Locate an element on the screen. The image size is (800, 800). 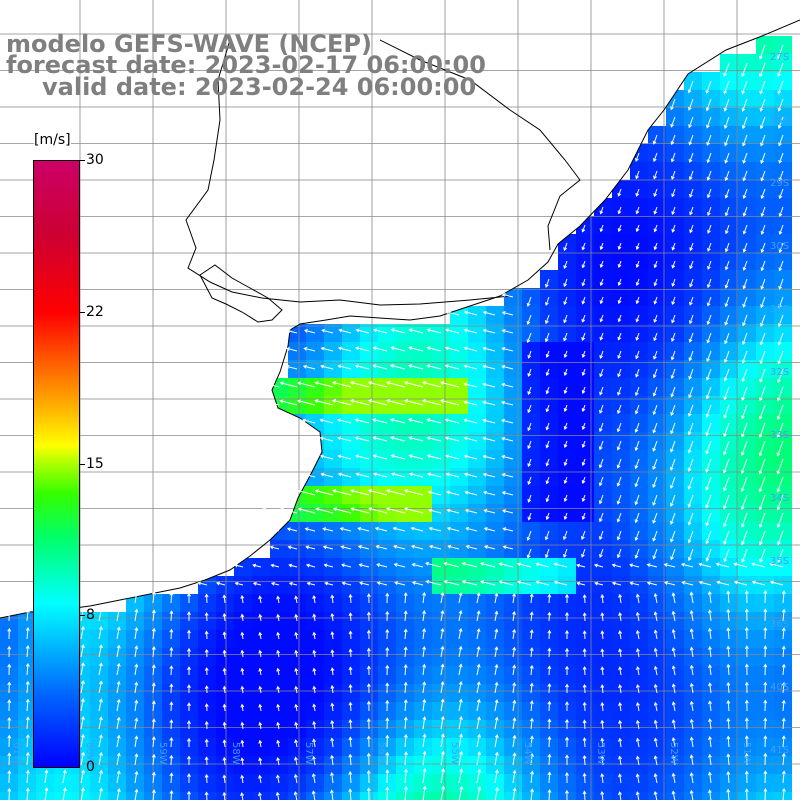
field-cell is located at coordinates (711, 796).